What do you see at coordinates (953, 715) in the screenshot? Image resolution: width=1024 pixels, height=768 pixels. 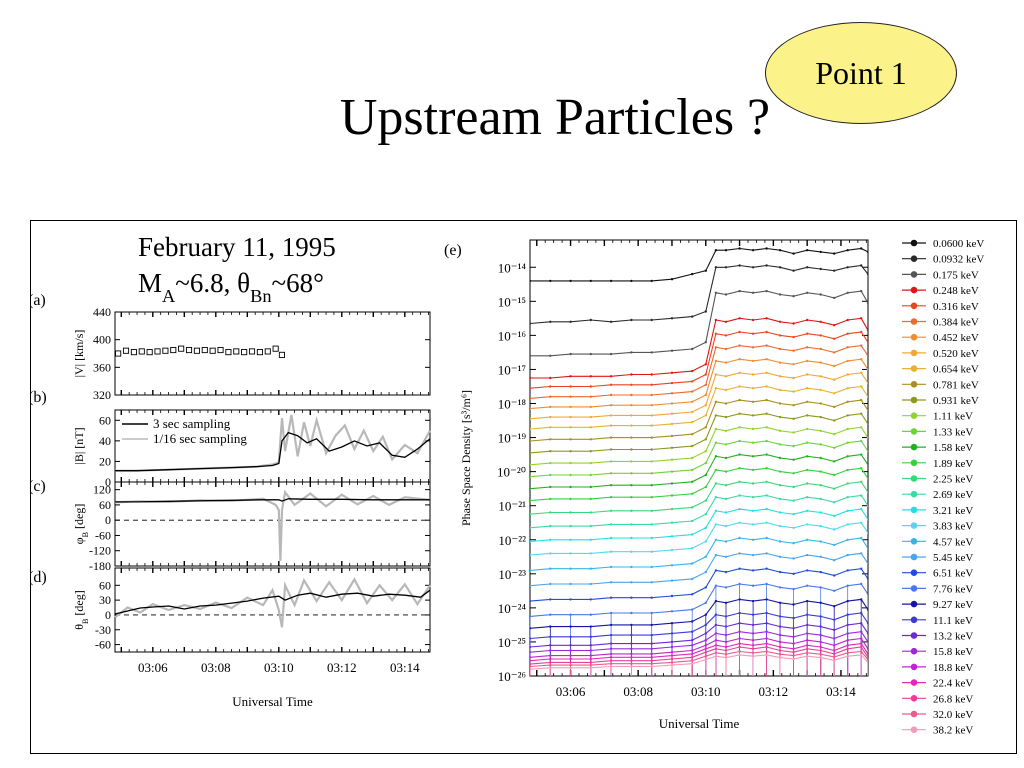 I see `legend-label: 32.0 keV` at bounding box center [953, 715].